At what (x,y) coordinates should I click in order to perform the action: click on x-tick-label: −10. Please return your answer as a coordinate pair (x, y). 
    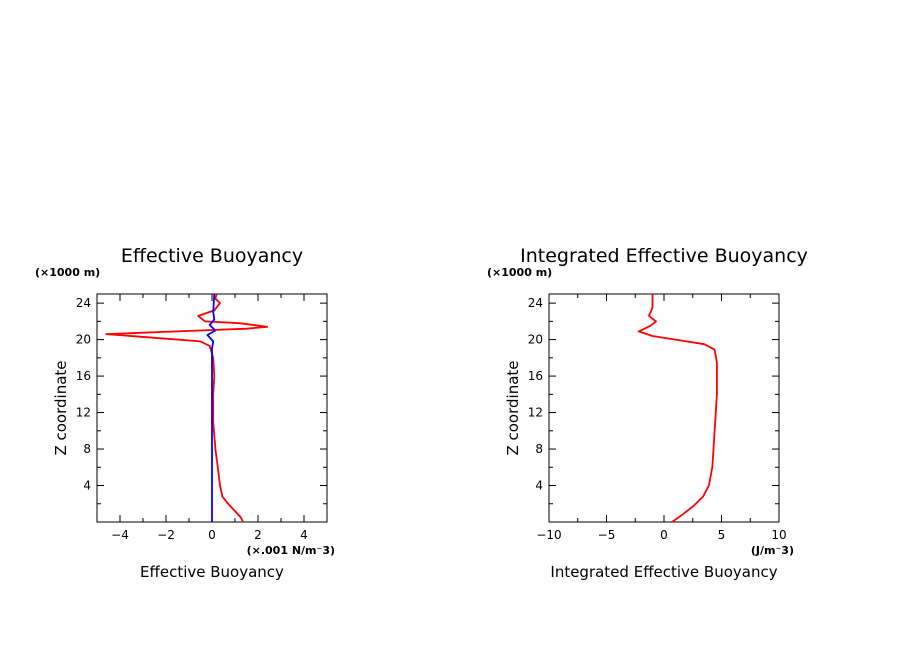
    Looking at the image, I should click on (548, 535).